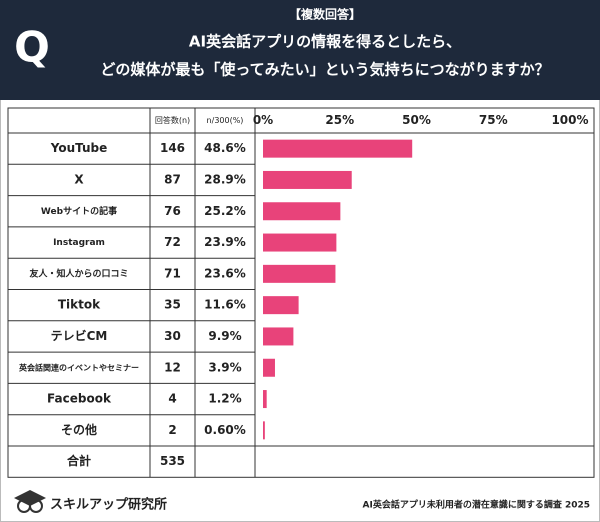 Image resolution: width=600 pixels, height=522 pixels. Describe the element at coordinates (225, 273) in the screenshot. I see `percent-cell: 23.6%` at that location.